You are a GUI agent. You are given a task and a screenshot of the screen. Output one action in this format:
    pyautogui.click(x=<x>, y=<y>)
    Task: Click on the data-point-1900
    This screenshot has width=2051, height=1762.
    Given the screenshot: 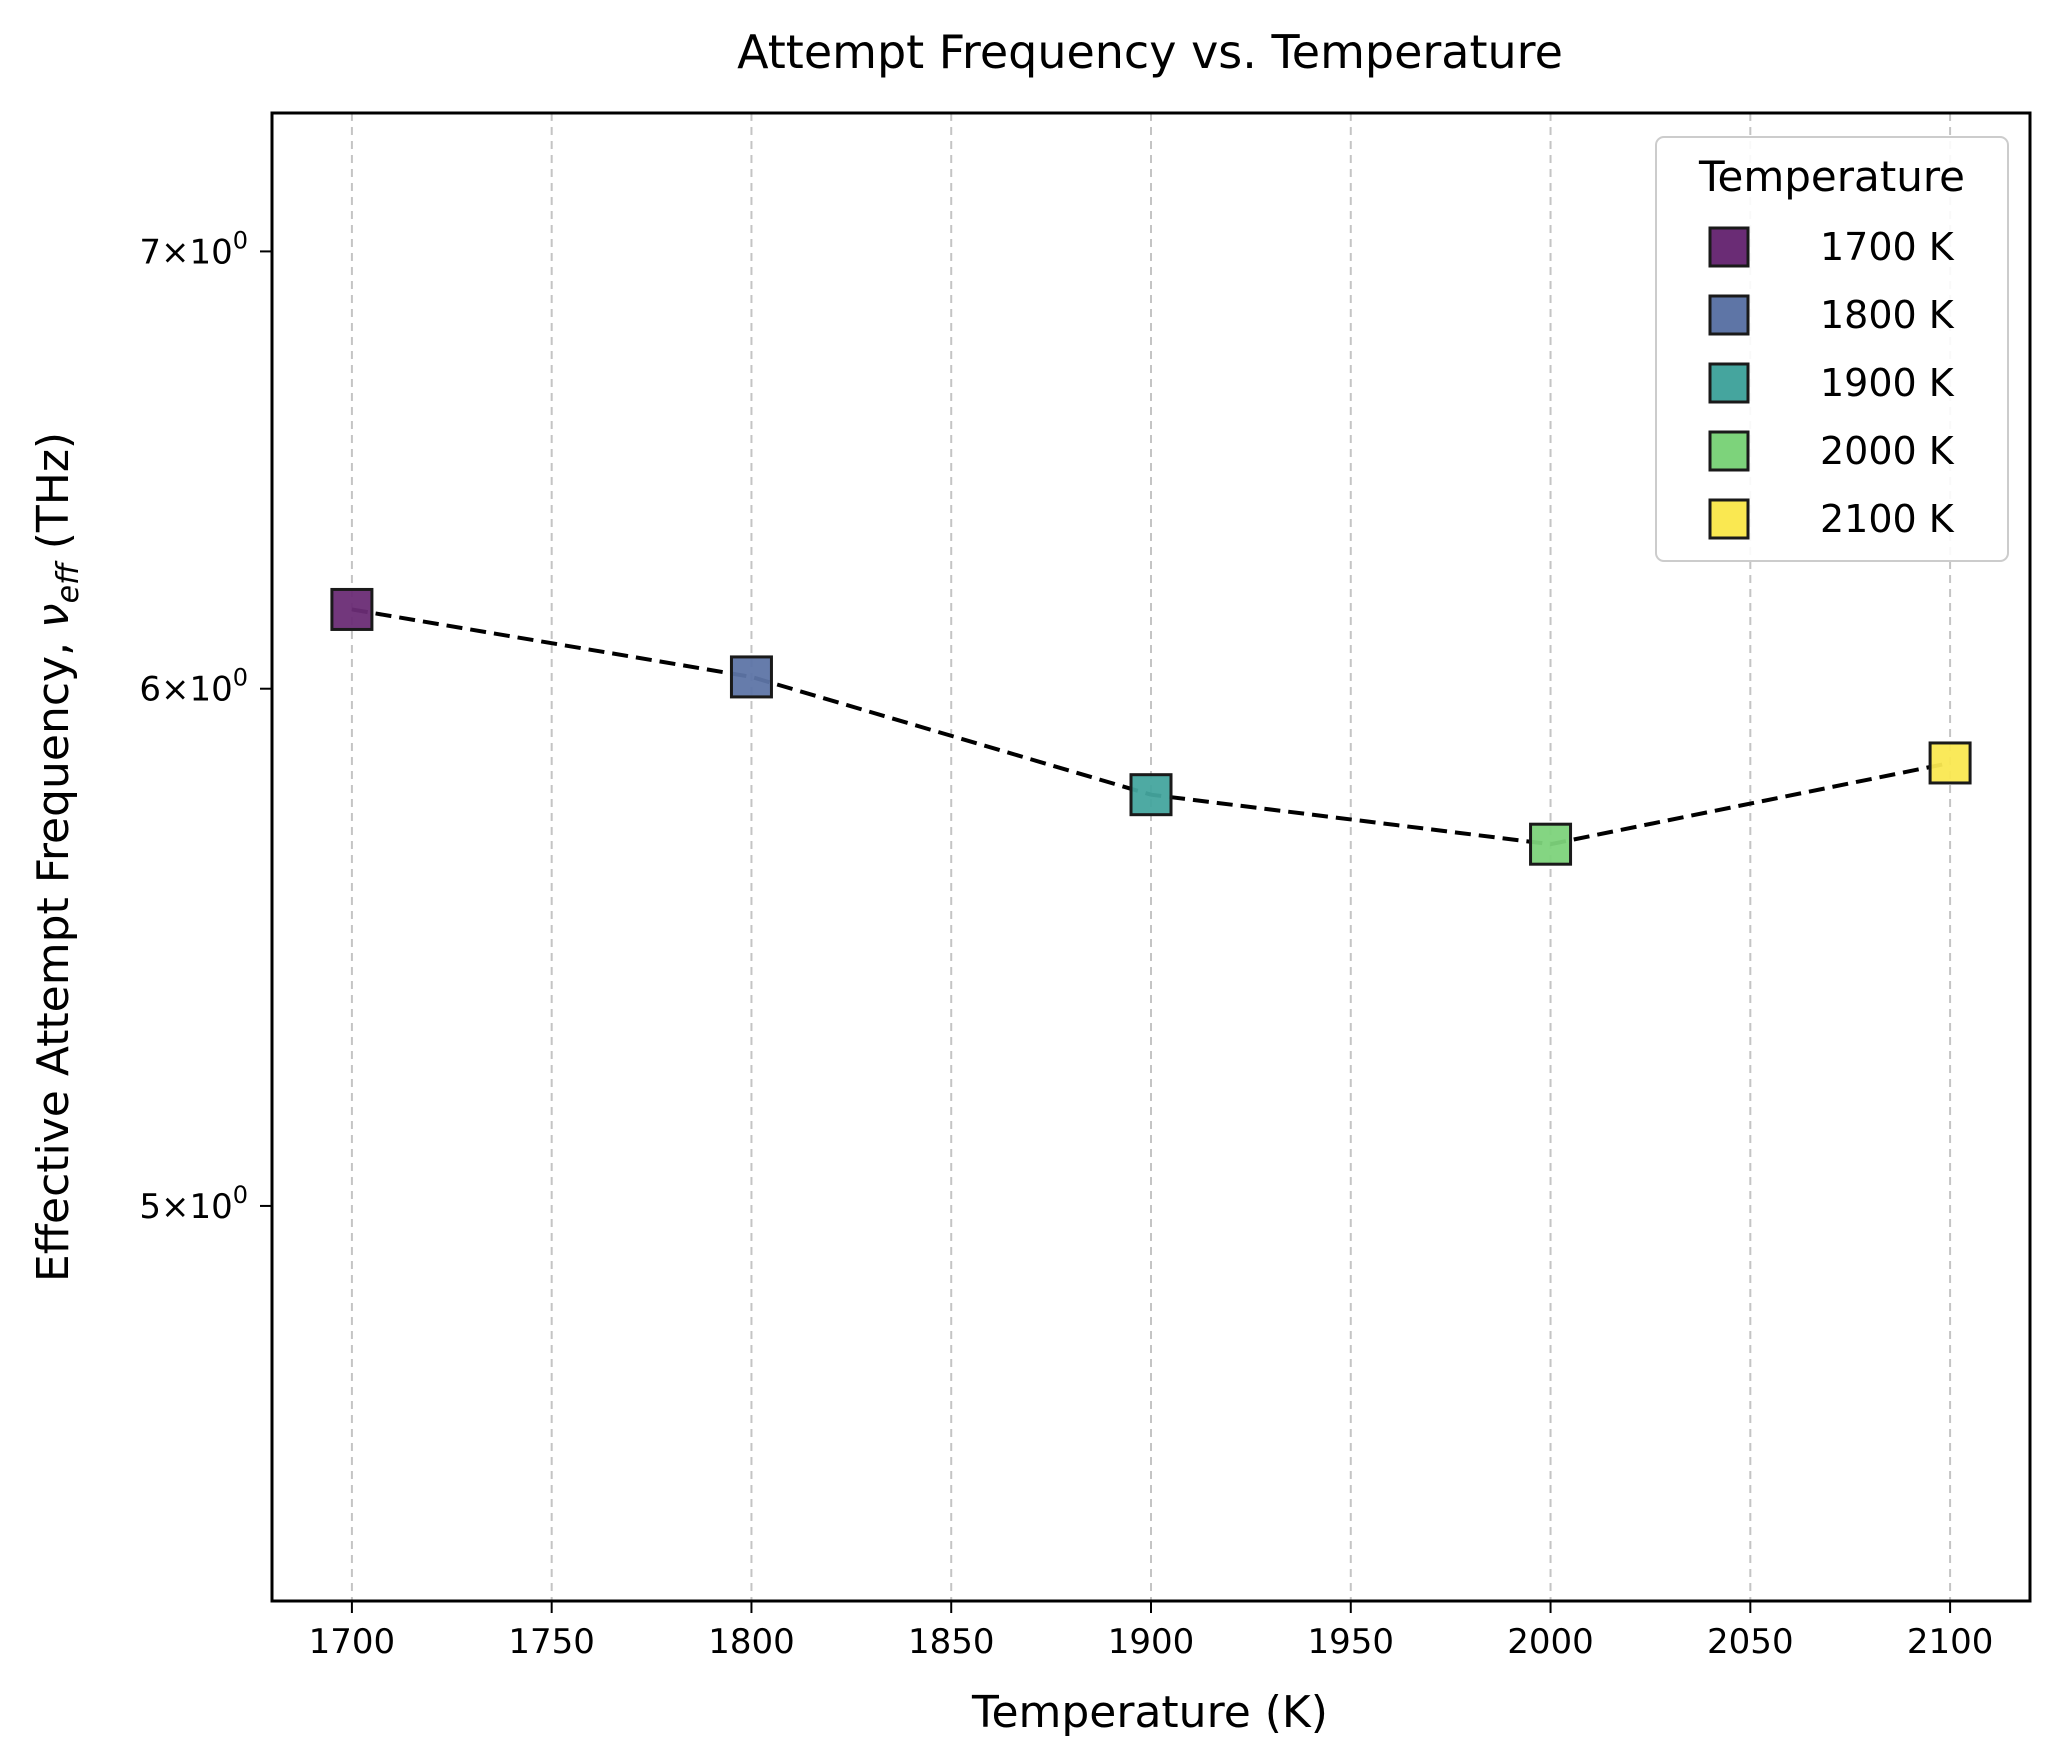 What is the action you would take?
    pyautogui.click(x=1151, y=795)
    